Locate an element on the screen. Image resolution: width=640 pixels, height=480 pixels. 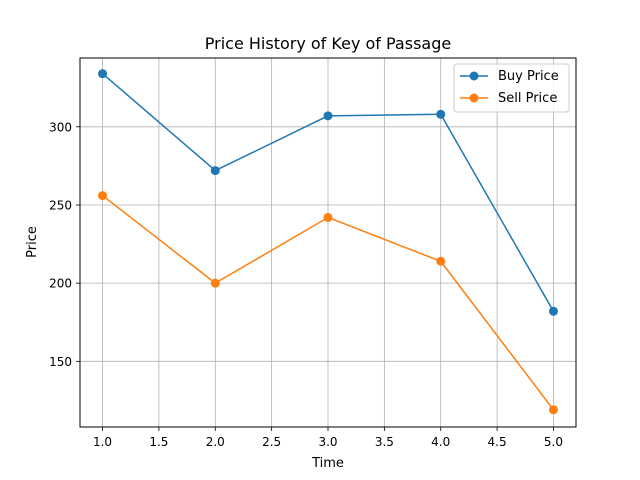
x-tick-label: 3.0 is located at coordinates (327, 442).